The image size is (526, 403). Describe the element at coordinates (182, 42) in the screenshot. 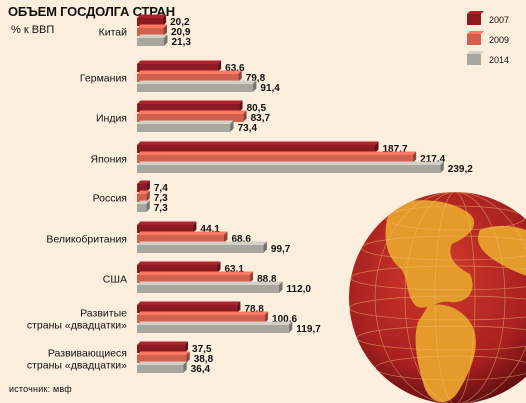

I see `data-label: 21,3` at that location.